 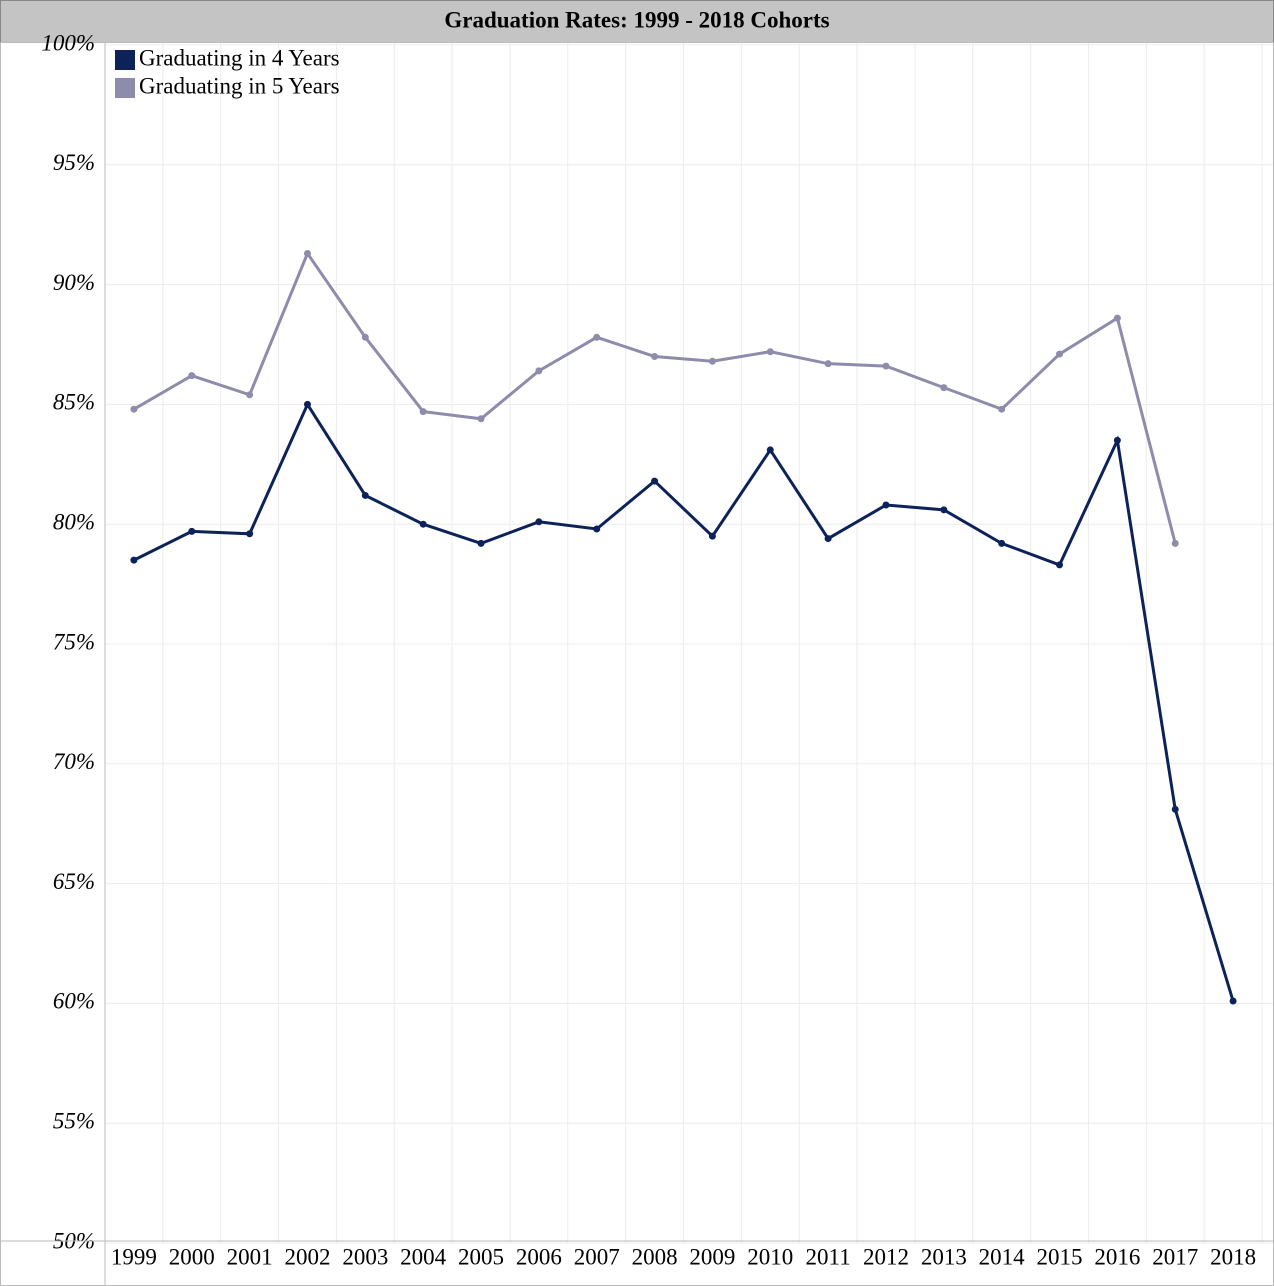 What do you see at coordinates (770, 1256) in the screenshot?
I see `x-tick-label: 2010` at bounding box center [770, 1256].